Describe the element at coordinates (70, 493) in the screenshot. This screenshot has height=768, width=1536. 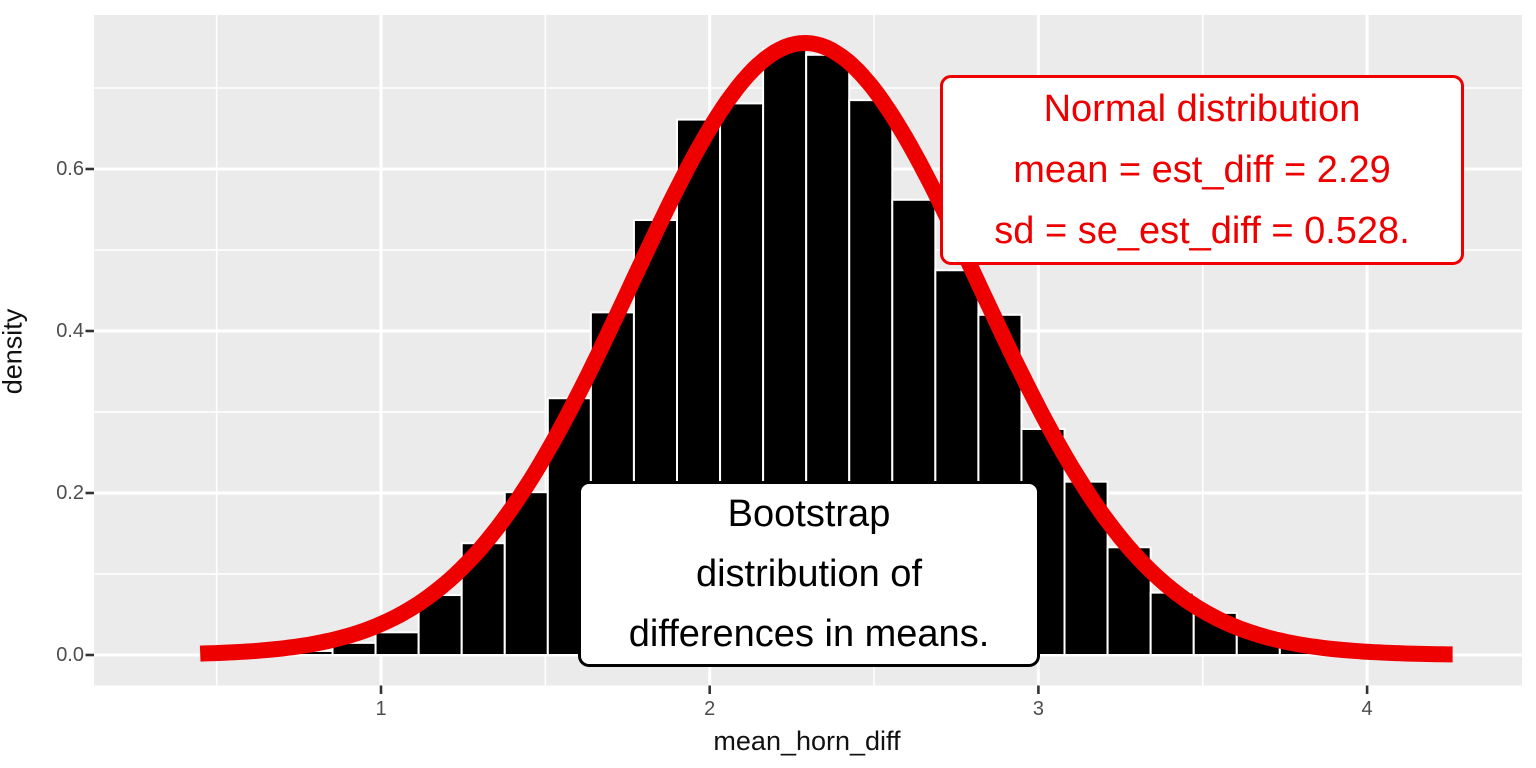
I see `y-tick-label: 0.2` at that location.